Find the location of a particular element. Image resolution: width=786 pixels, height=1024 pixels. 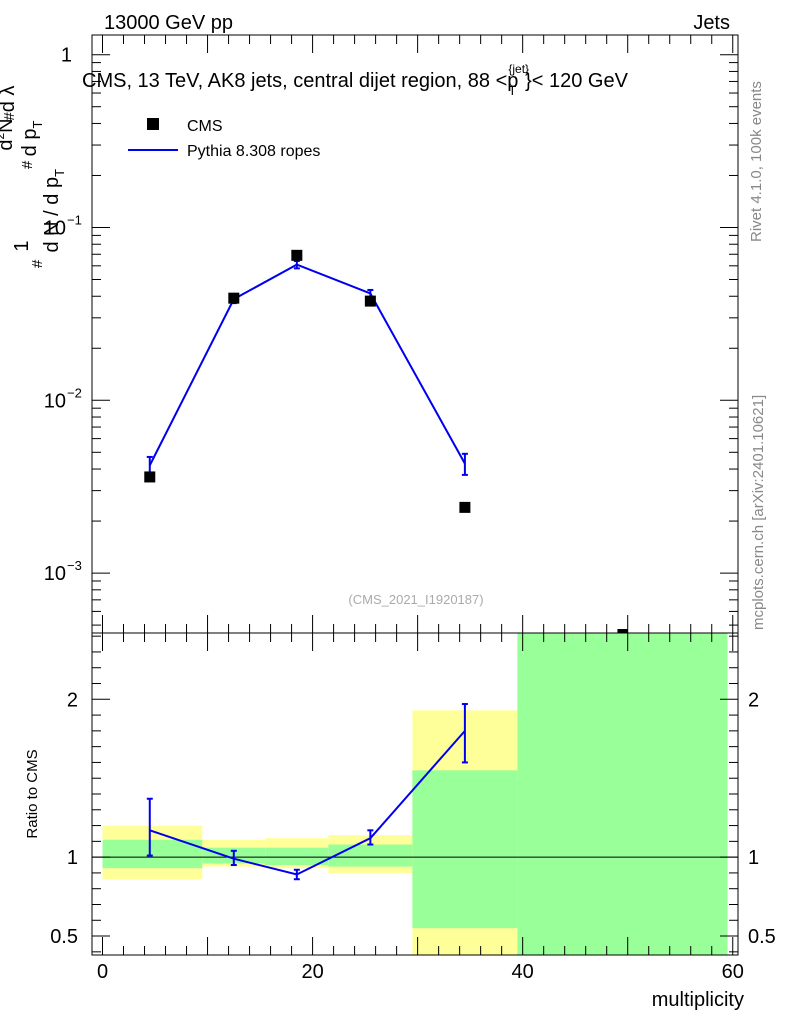

ylabel-piece: 1 is located at coordinates (22, 246).